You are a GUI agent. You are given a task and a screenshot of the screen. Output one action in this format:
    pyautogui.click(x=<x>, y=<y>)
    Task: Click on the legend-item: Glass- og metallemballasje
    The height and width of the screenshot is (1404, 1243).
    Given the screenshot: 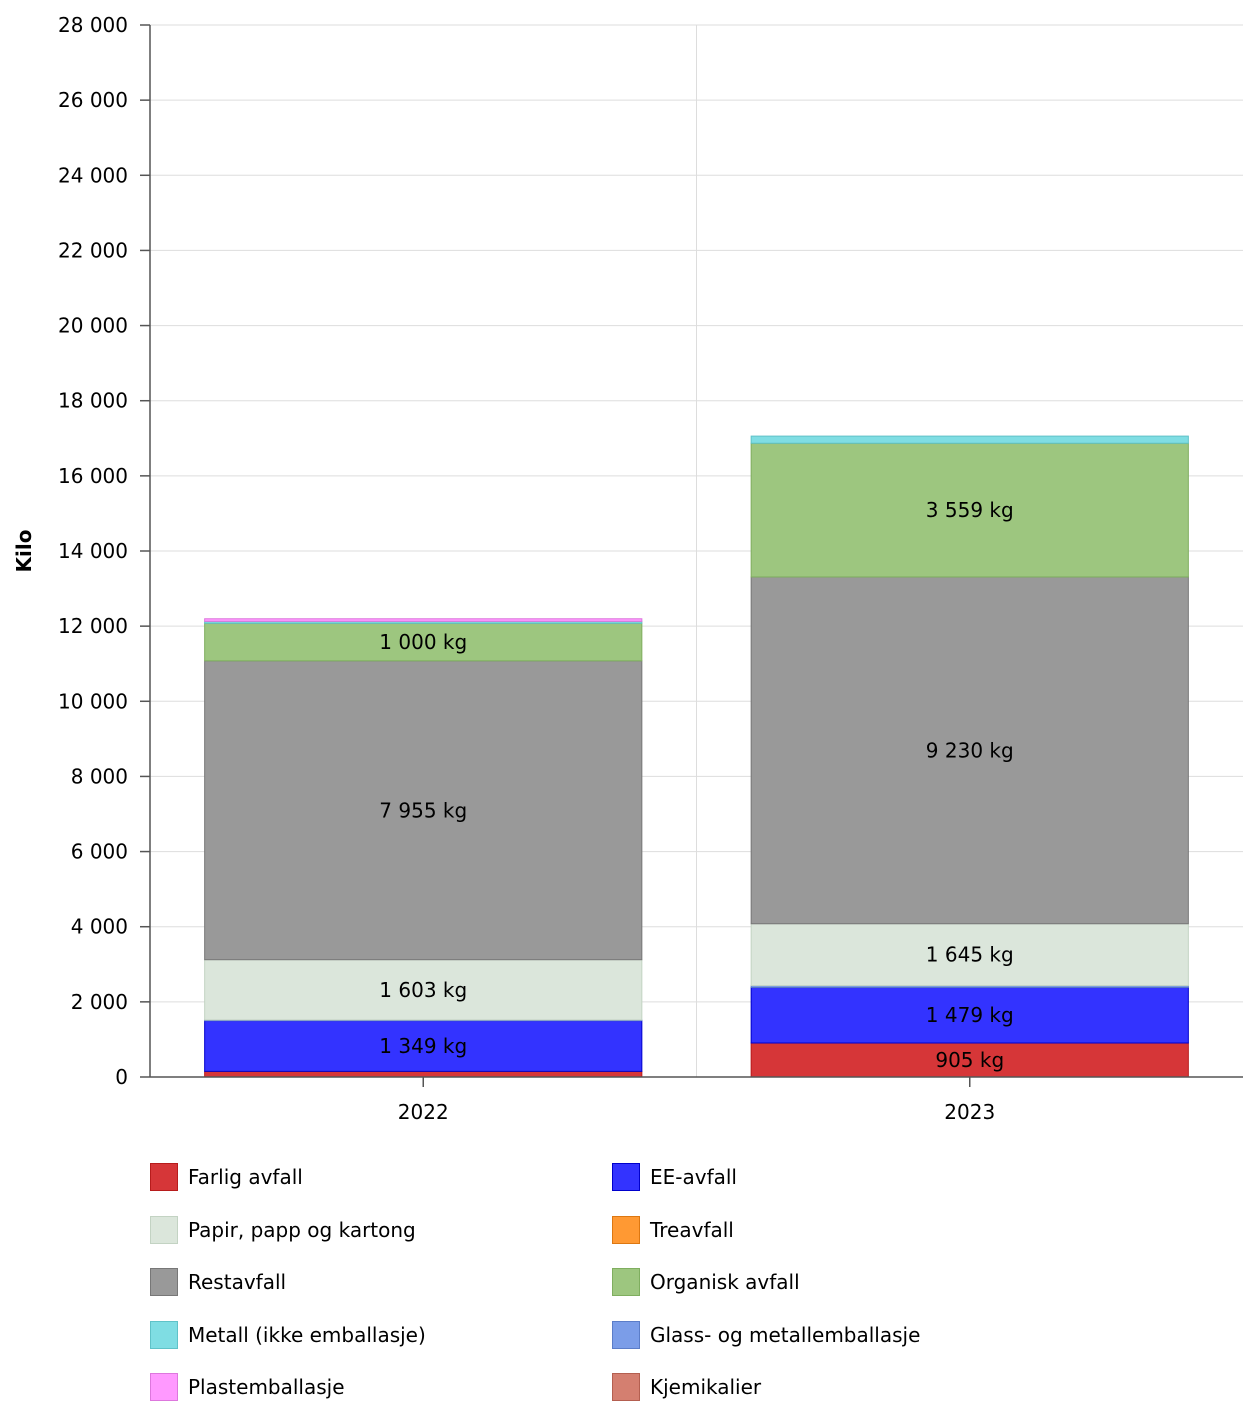 What is the action you would take?
    pyautogui.click(x=766, y=1335)
    